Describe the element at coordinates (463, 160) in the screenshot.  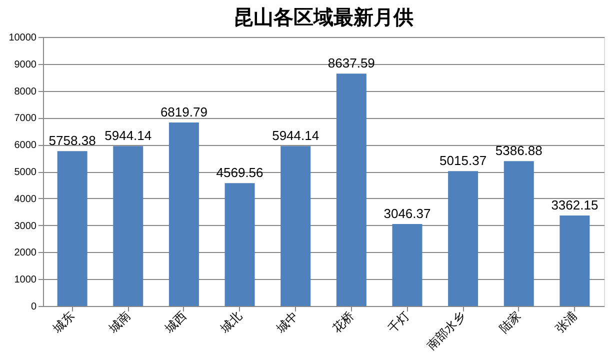
I see `data-label: 5015.37` at that location.